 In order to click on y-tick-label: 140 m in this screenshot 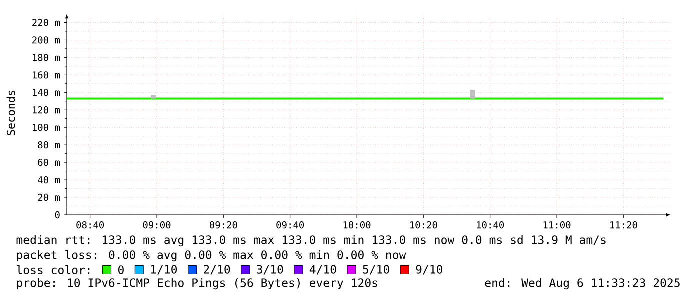, I will do `click(46, 92)`.